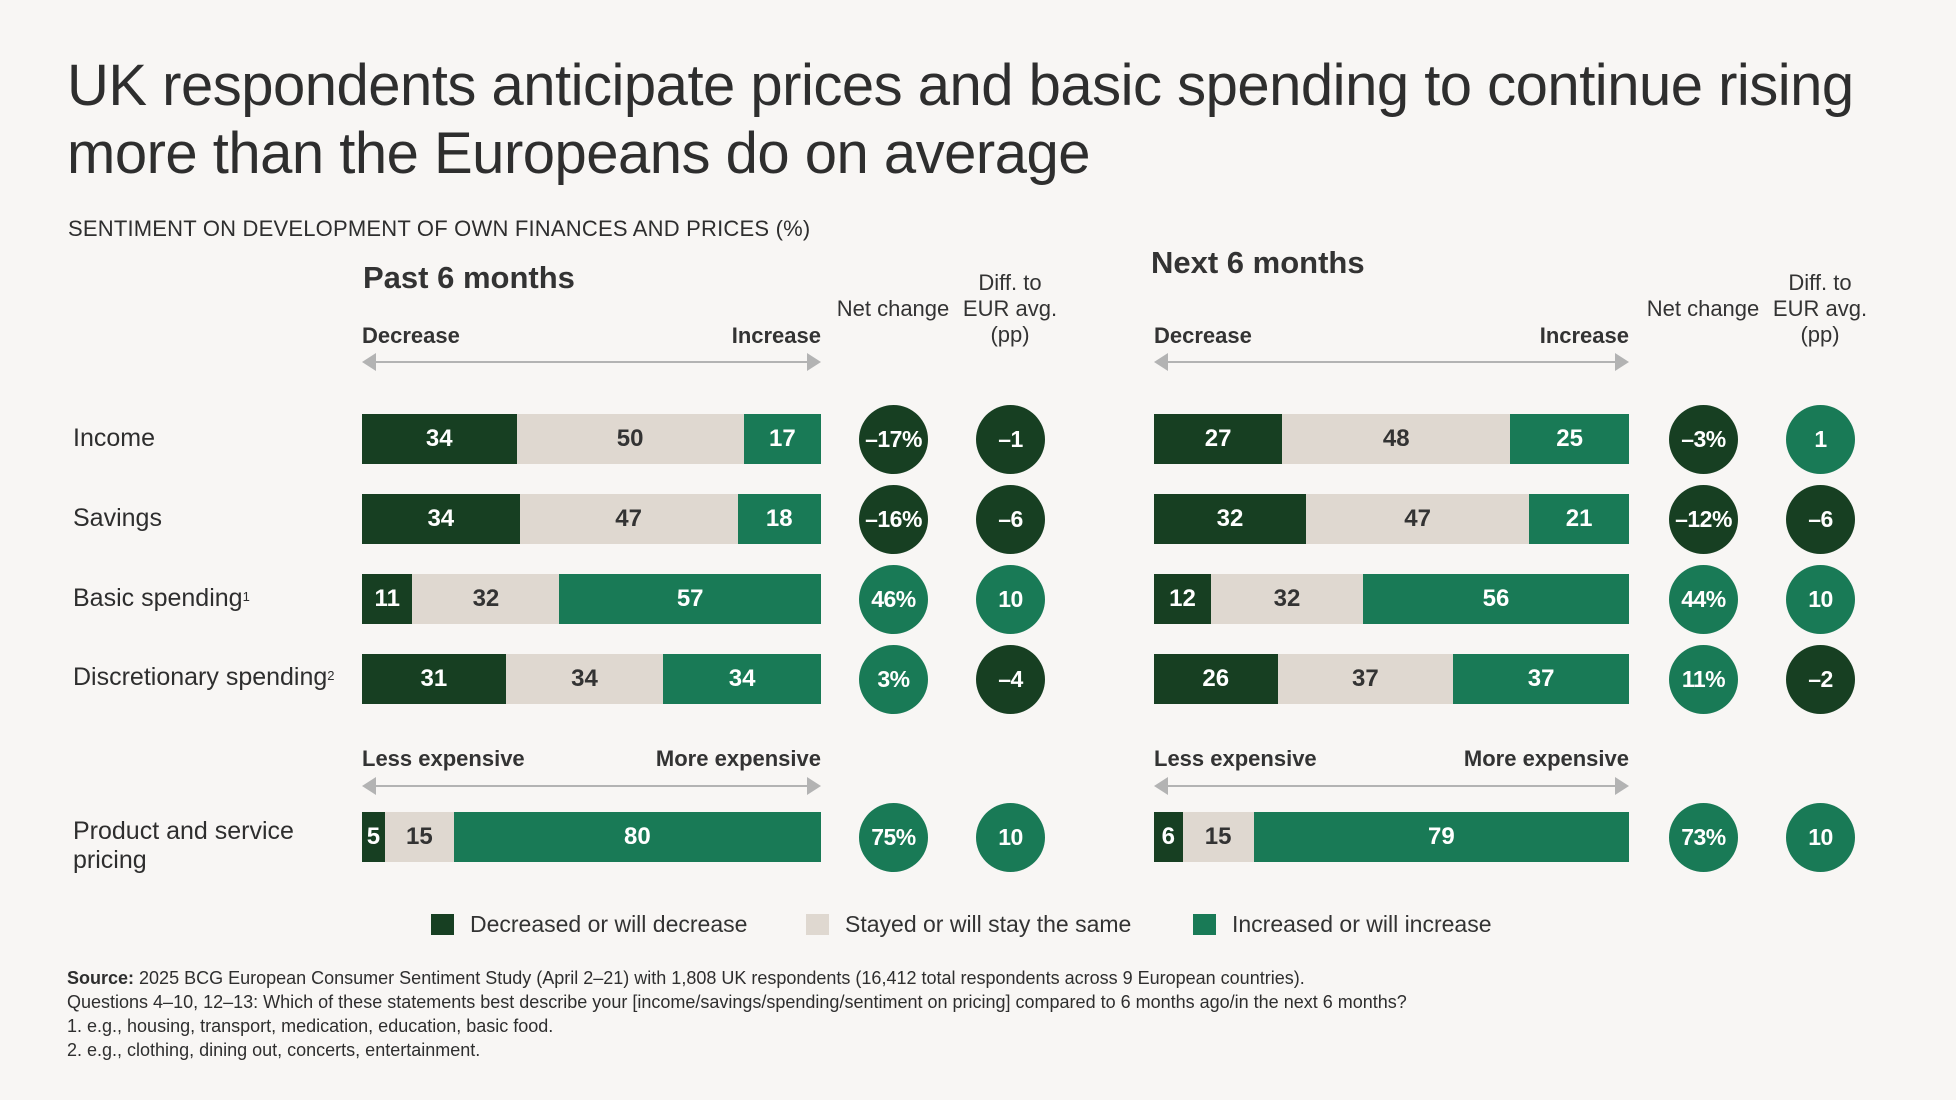 The height and width of the screenshot is (1100, 1956). Describe the element at coordinates (1546, 758) in the screenshot. I see `axis-label-more-expensive-next: More expensive` at that location.